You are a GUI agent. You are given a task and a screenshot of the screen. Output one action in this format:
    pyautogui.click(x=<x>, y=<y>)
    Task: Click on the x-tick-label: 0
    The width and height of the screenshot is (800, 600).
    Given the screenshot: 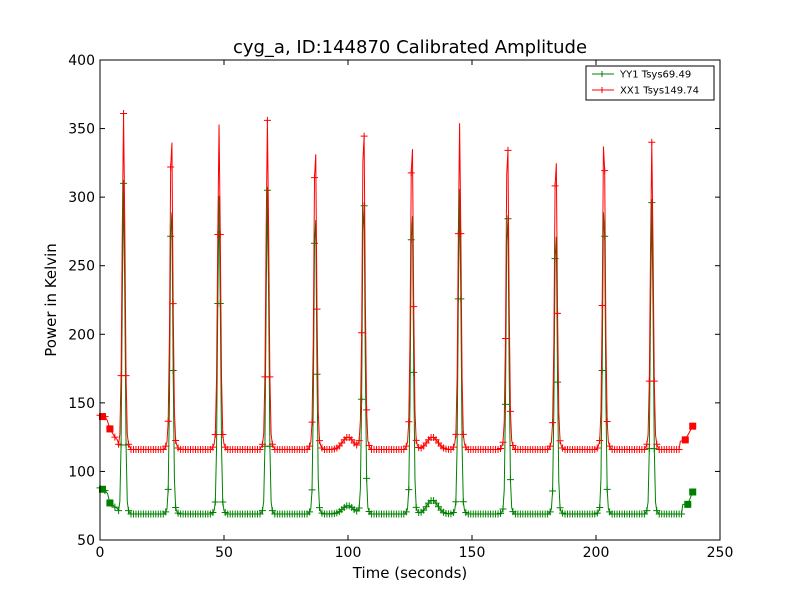 What is the action you would take?
    pyautogui.click(x=100, y=553)
    